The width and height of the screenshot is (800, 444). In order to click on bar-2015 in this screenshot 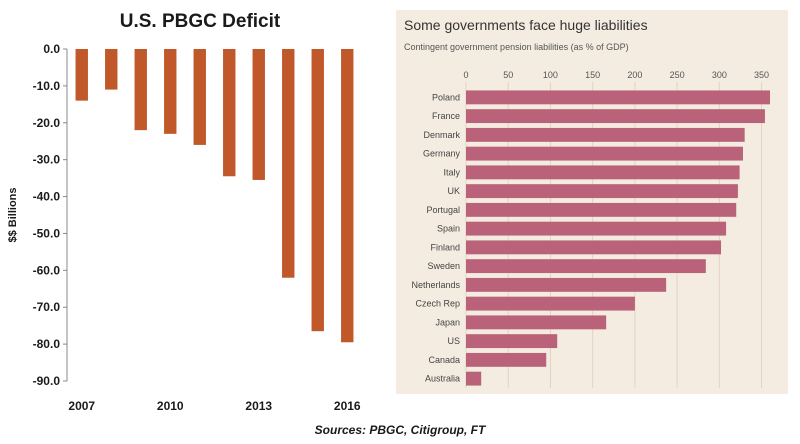, I will do `click(317, 190)`.